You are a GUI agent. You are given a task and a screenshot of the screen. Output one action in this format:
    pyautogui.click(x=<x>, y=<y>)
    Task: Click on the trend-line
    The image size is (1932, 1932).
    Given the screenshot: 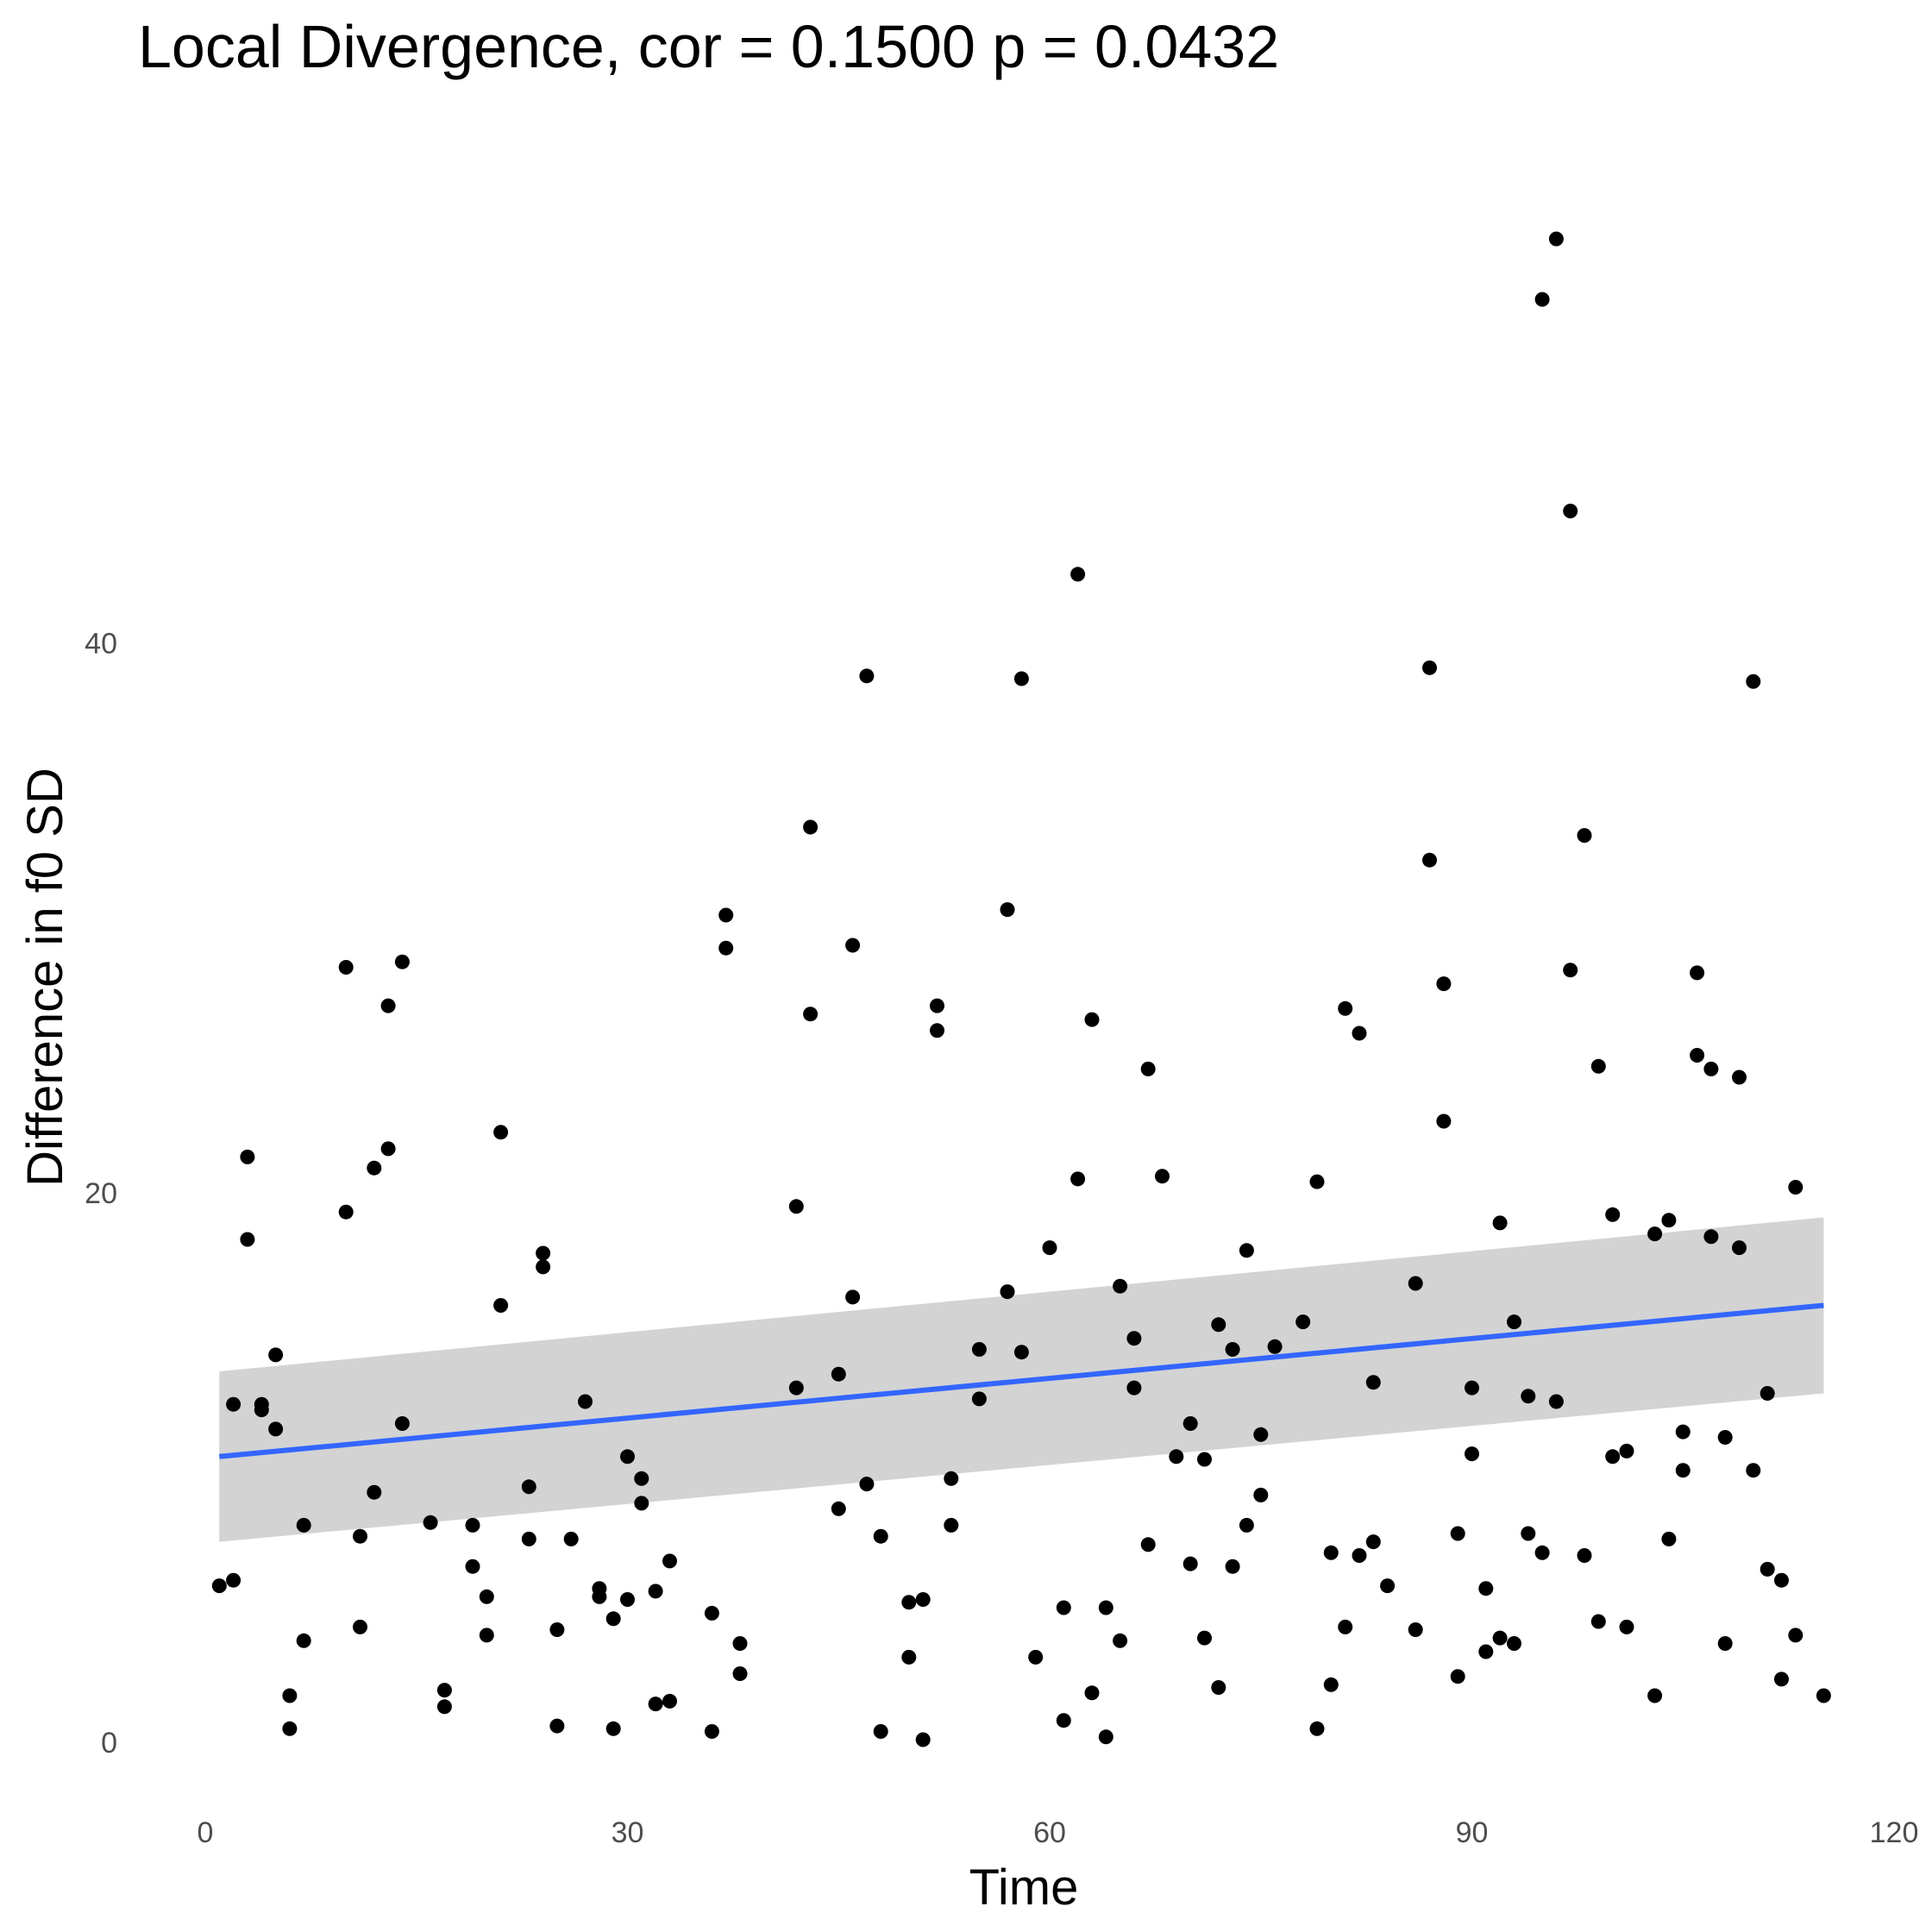 What is the action you would take?
    pyautogui.click(x=1021, y=1380)
    